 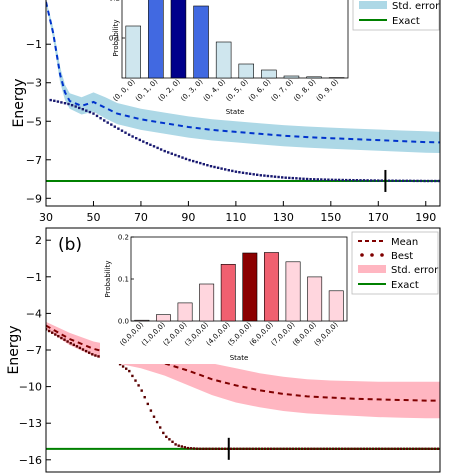 I want to click on panel-b-legend-mean: Mean, so click(x=404, y=242).